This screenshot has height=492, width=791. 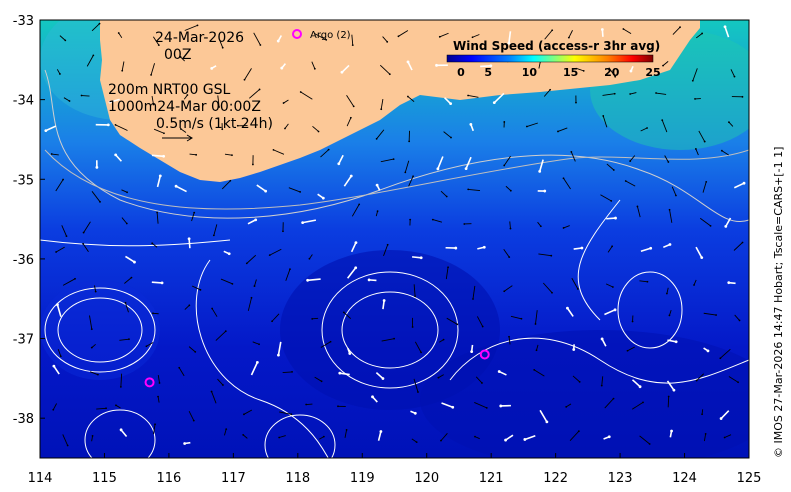 What do you see at coordinates (297, 34) in the screenshot?
I see `argo-legend-marker` at bounding box center [297, 34].